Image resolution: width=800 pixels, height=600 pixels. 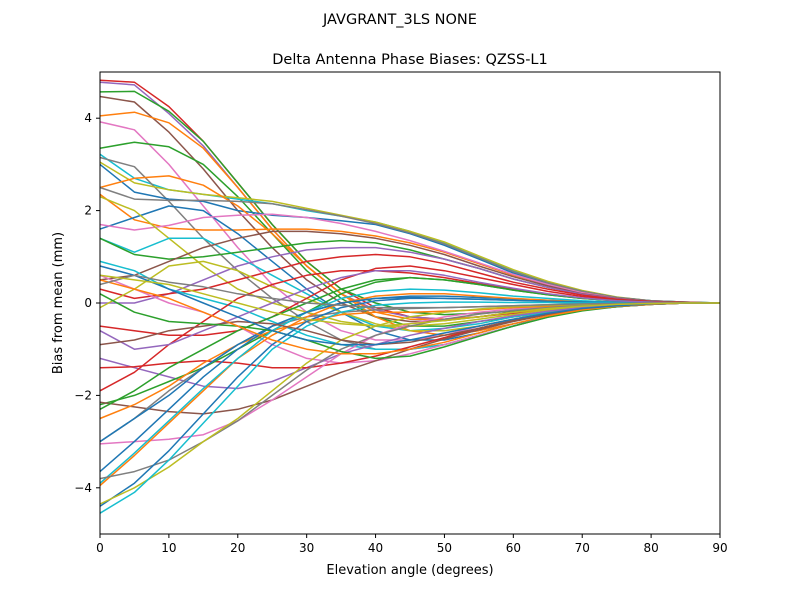 What do you see at coordinates (719, 548) in the screenshot?
I see `x-tick-label: 90` at bounding box center [719, 548].